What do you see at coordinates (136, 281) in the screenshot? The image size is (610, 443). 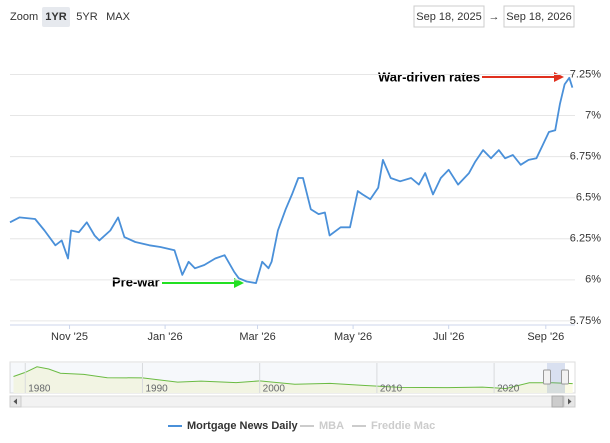 I see `annotation: Pre-war` at bounding box center [136, 281].